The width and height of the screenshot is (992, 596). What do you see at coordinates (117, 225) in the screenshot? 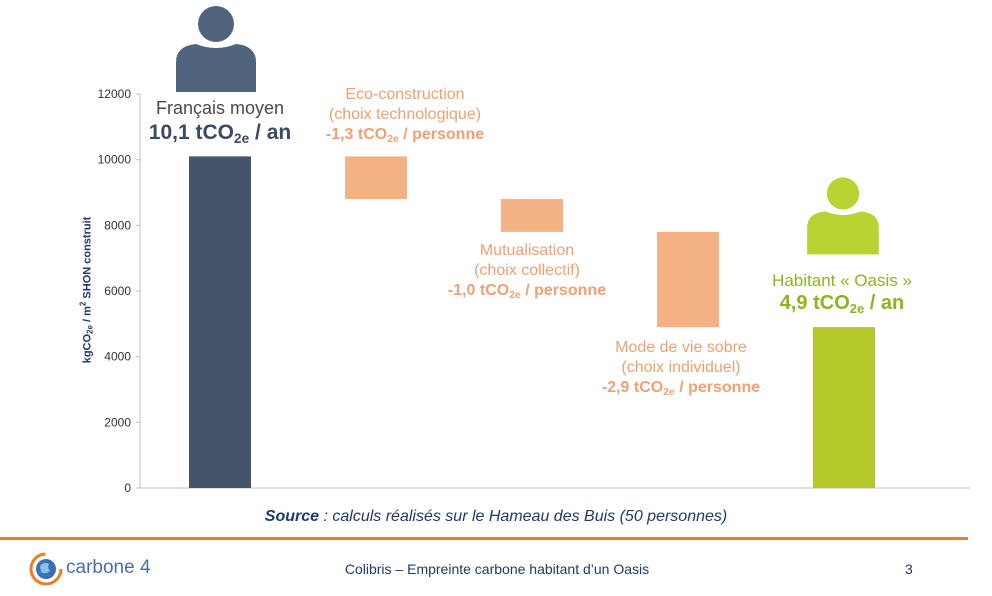
I see `y-tick-label: 8000` at bounding box center [117, 225].